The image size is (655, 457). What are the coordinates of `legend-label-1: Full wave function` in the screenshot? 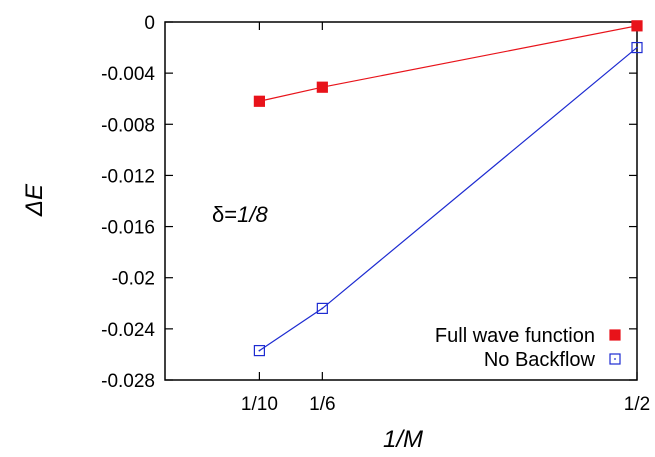 It's located at (515, 336).